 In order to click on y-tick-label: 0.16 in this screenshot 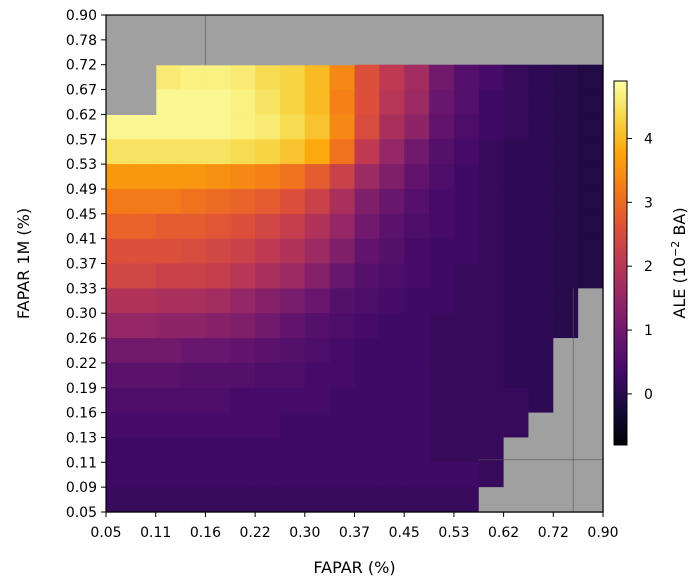, I will do `click(81, 414)`.